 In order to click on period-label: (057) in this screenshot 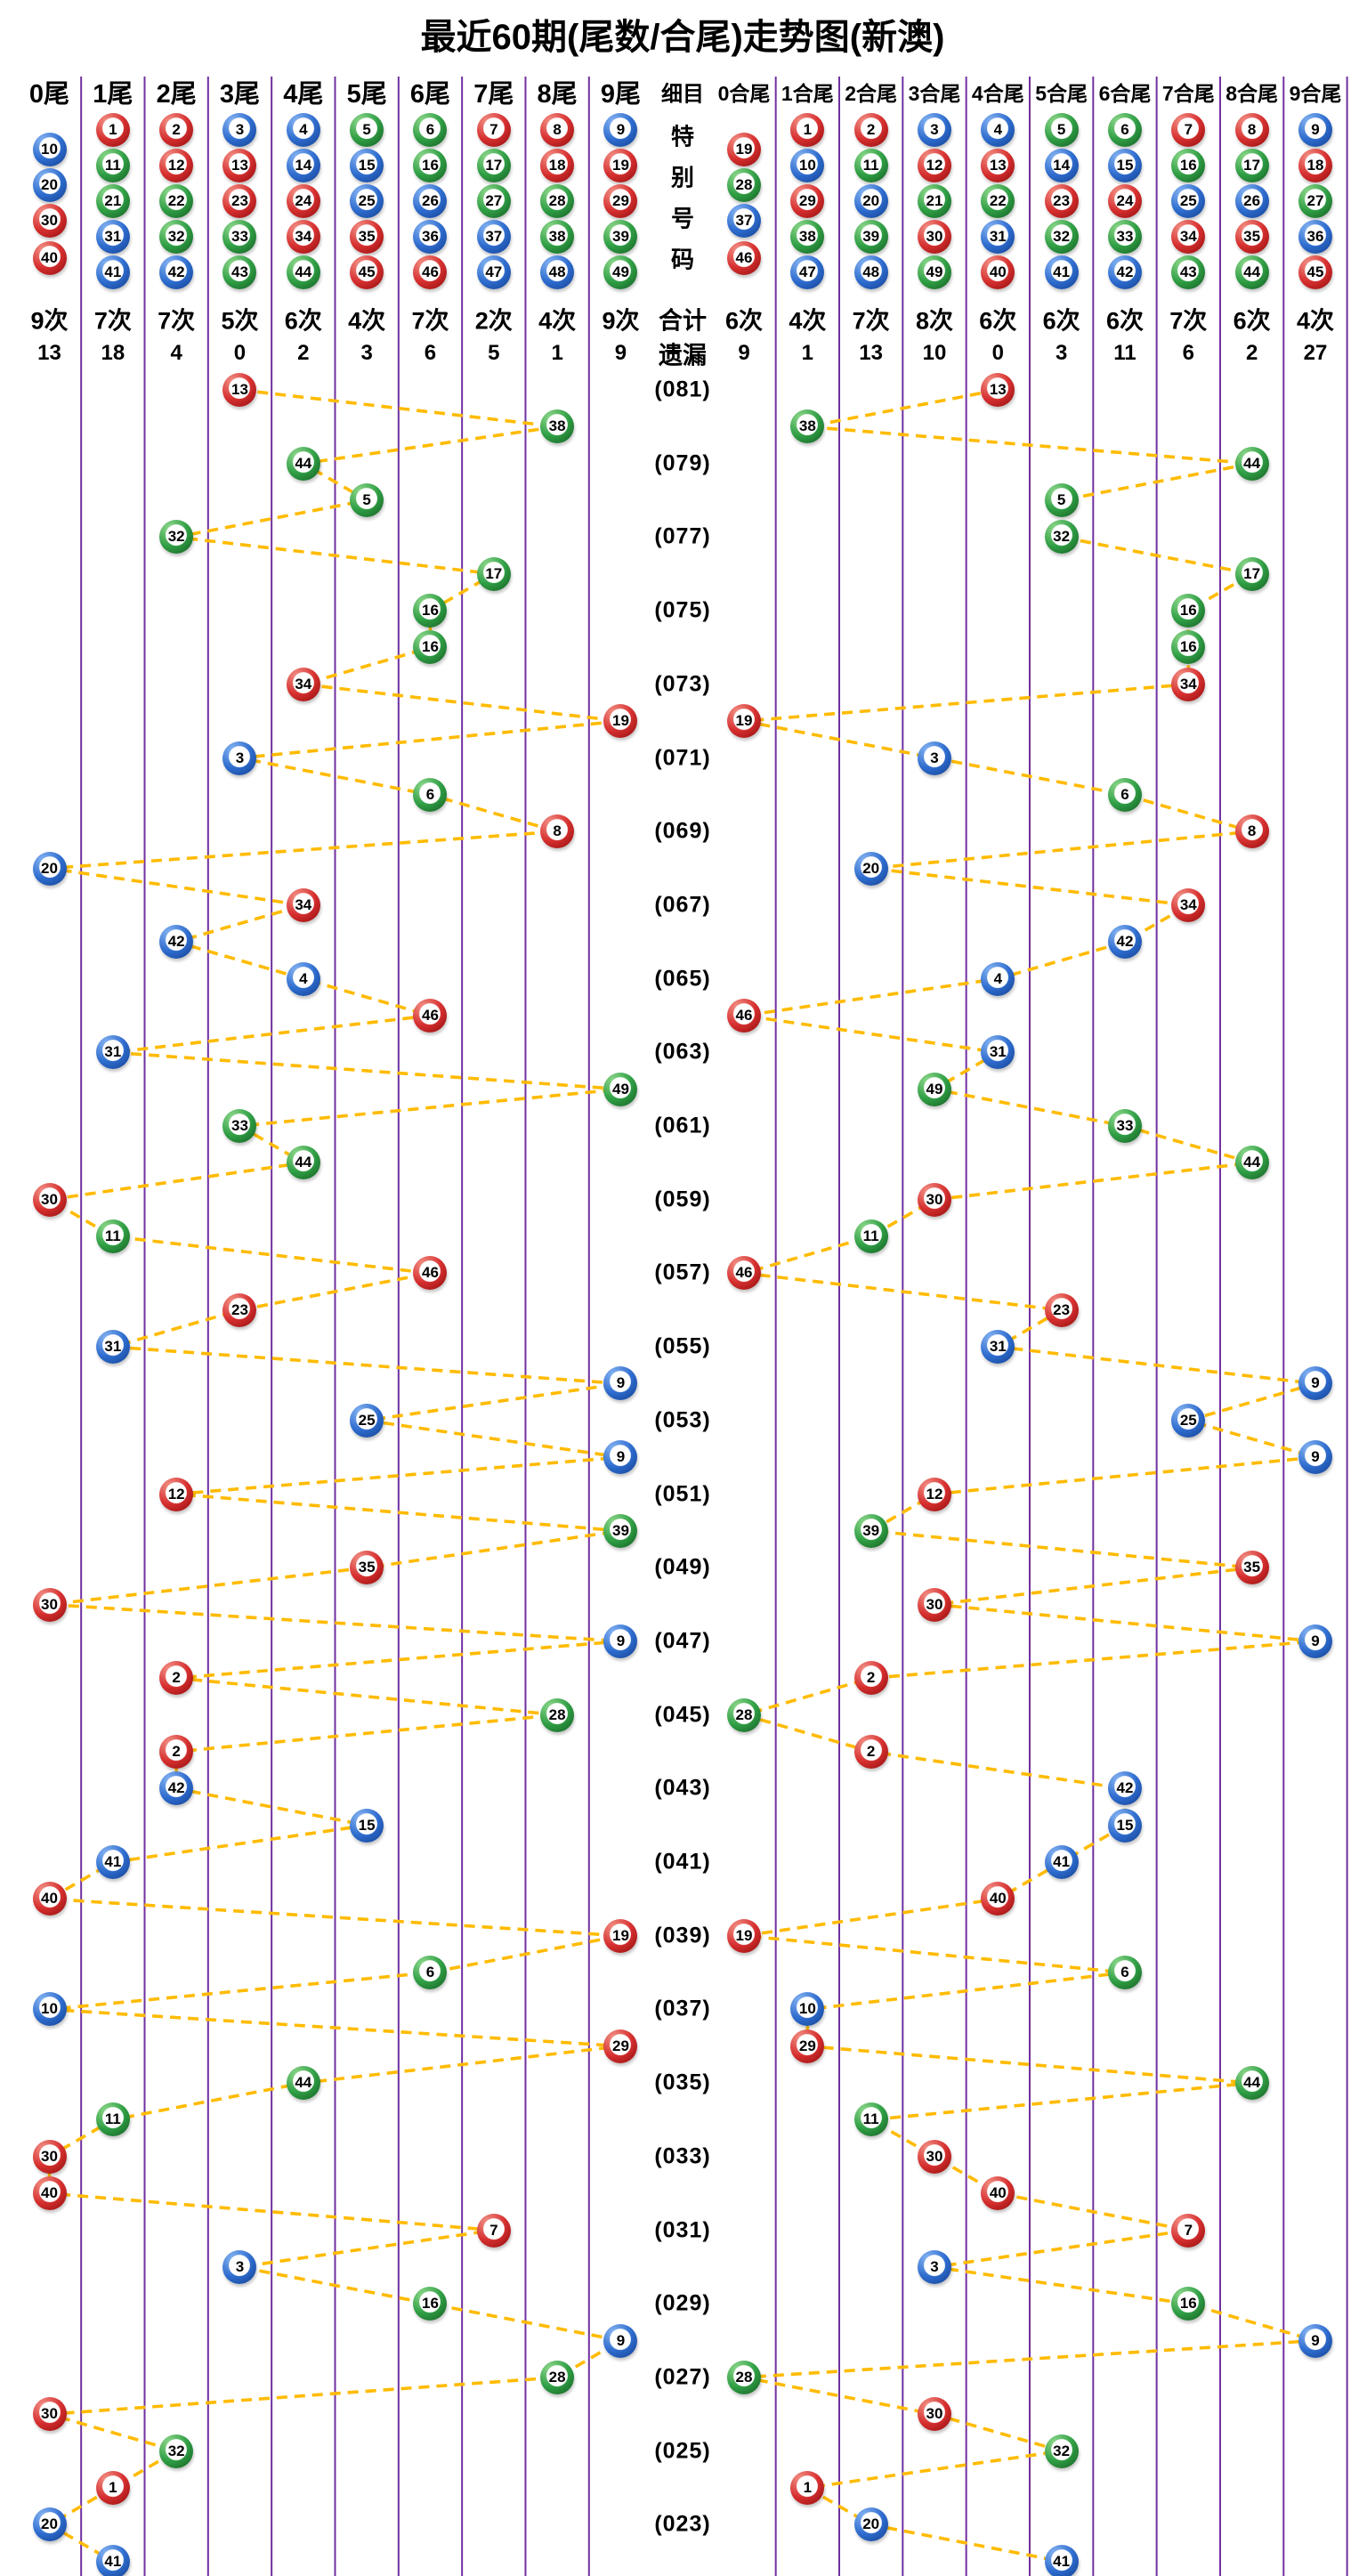, I will do `click(682, 1272)`.